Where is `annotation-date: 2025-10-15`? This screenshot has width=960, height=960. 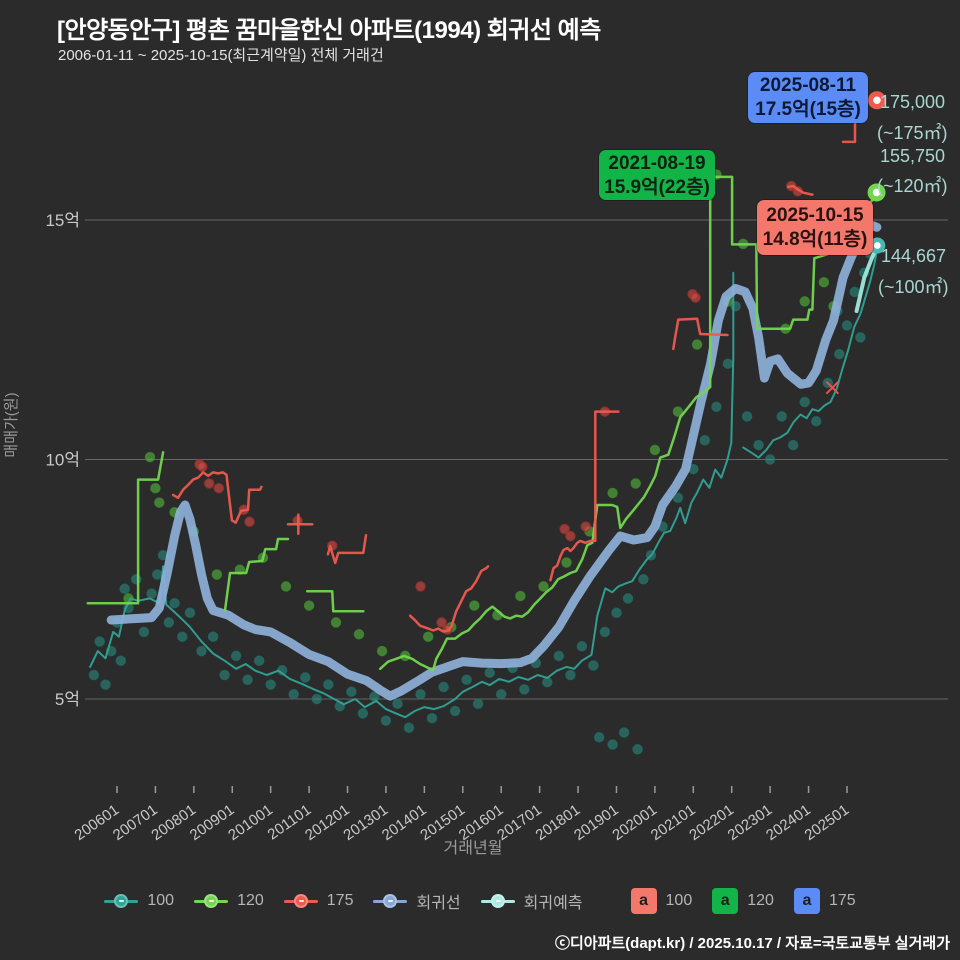 annotation-date: 2025-10-15 is located at coordinates (815, 215).